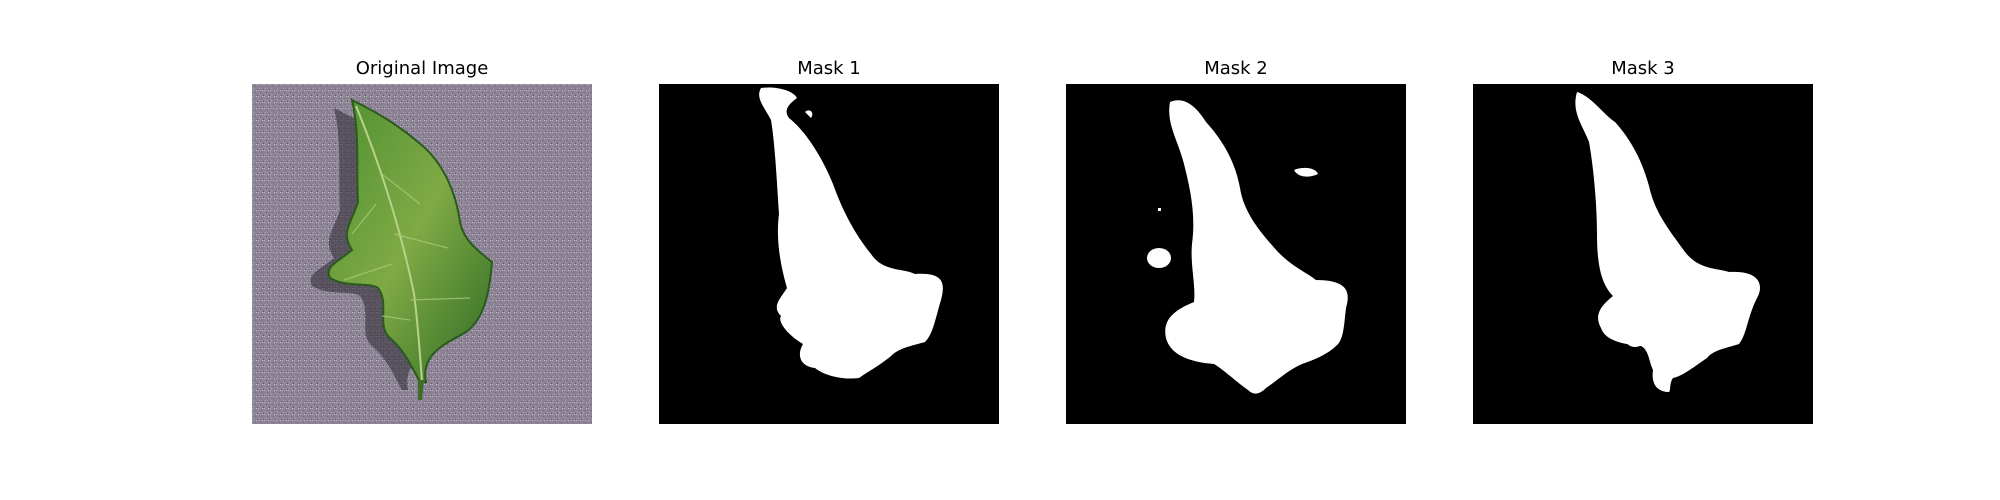 The height and width of the screenshot is (500, 2000). What do you see at coordinates (1236, 68) in the screenshot?
I see `panel-title: Mask 2` at bounding box center [1236, 68].